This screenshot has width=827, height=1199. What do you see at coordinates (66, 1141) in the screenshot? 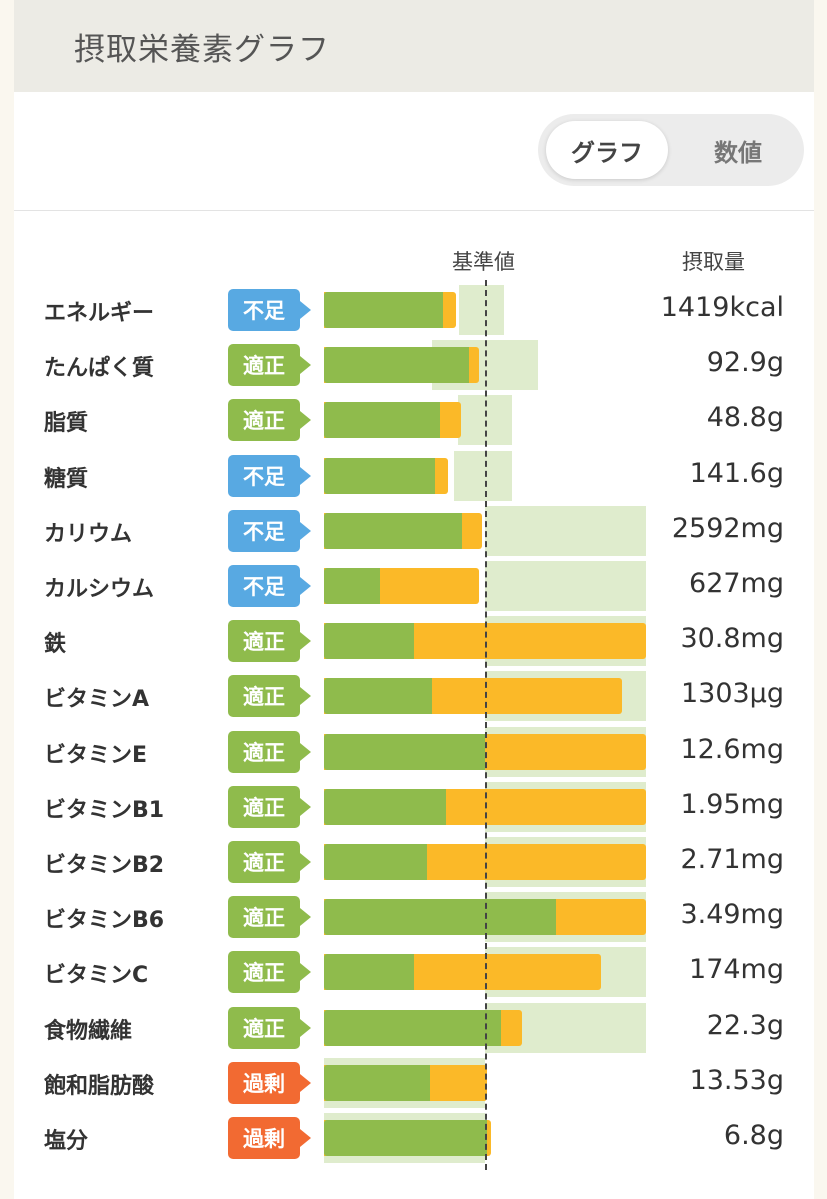
I see `nutrient-name: 塩分` at bounding box center [66, 1141].